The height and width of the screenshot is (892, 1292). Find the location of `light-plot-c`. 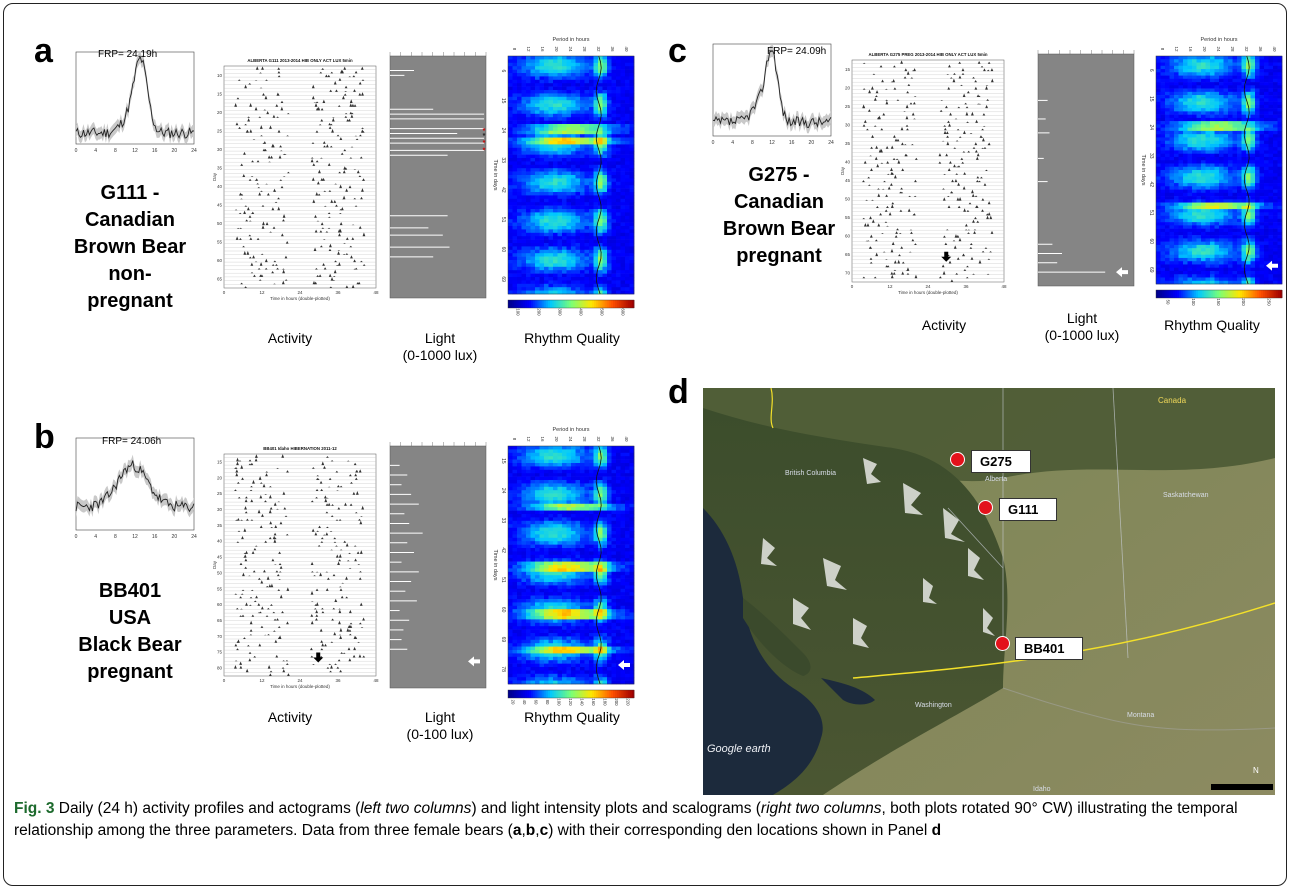

light-plot-c is located at coordinates (1086, 161).